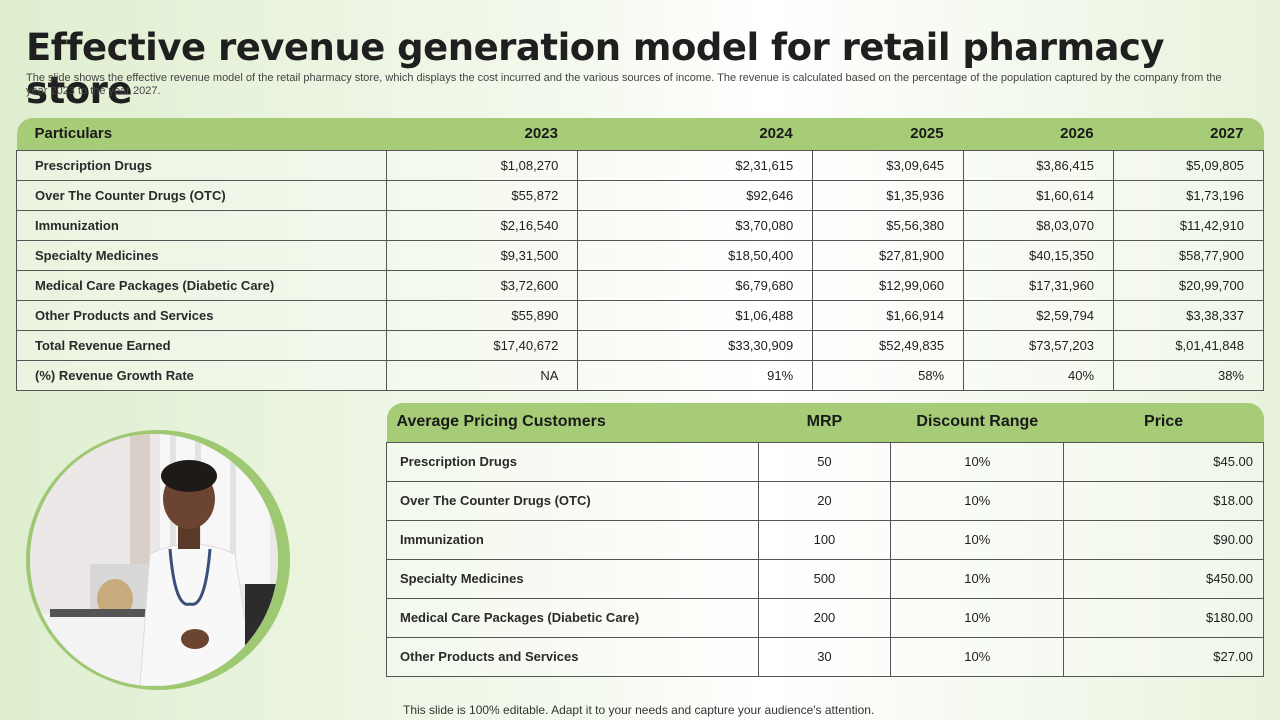 The image size is (1280, 720). Describe the element at coordinates (888, 285) in the screenshot. I see `cell-value: $12,99,060` at that location.